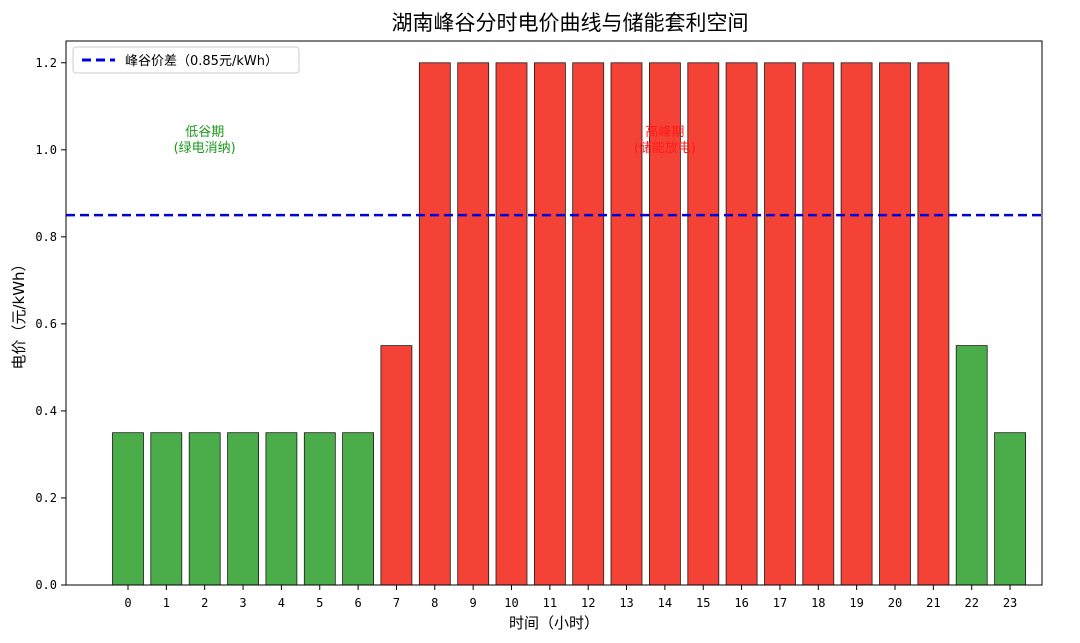 Image resolution: width=1080 pixels, height=643 pixels. Describe the element at coordinates (780, 603) in the screenshot. I see `x-tick-label: 17` at that location.